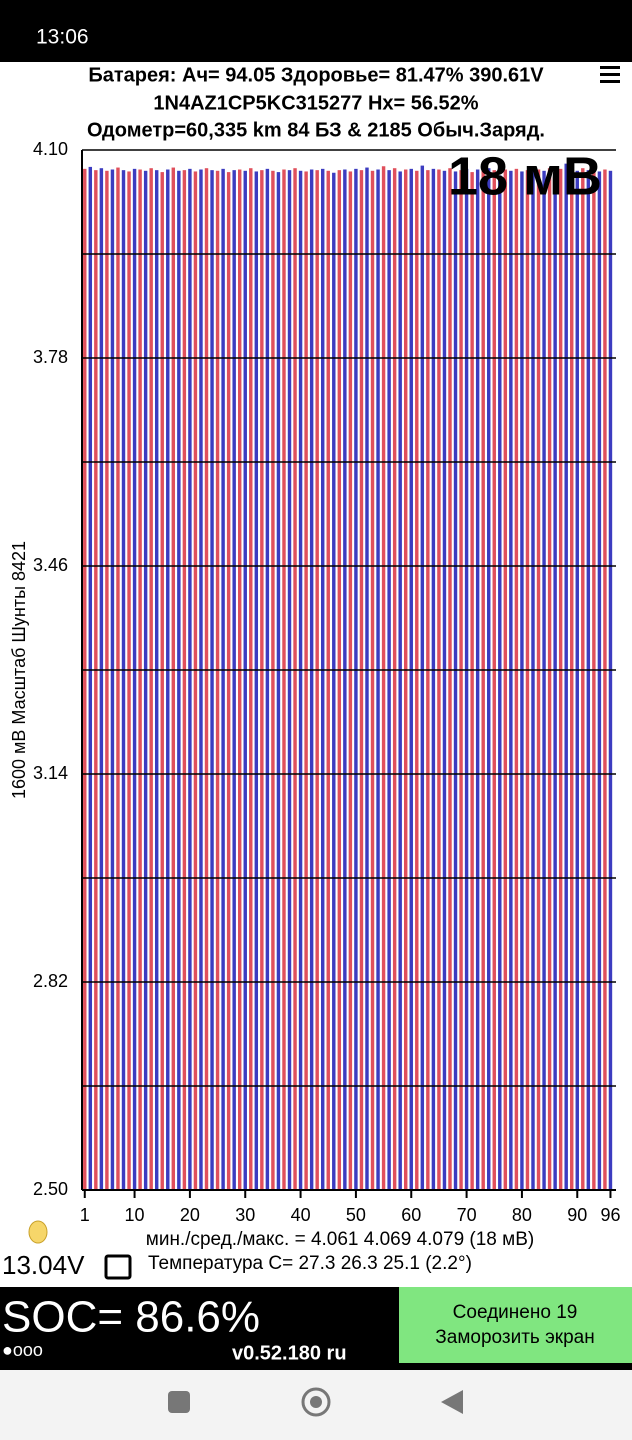  I want to click on nav-back, so click(452, 1402).